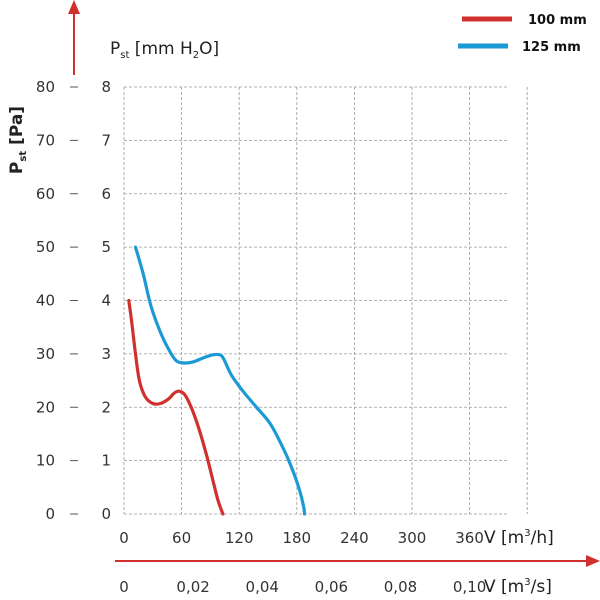 The image size is (600, 600). I want to click on x-tick-m3s: 0,02, so click(192, 587).